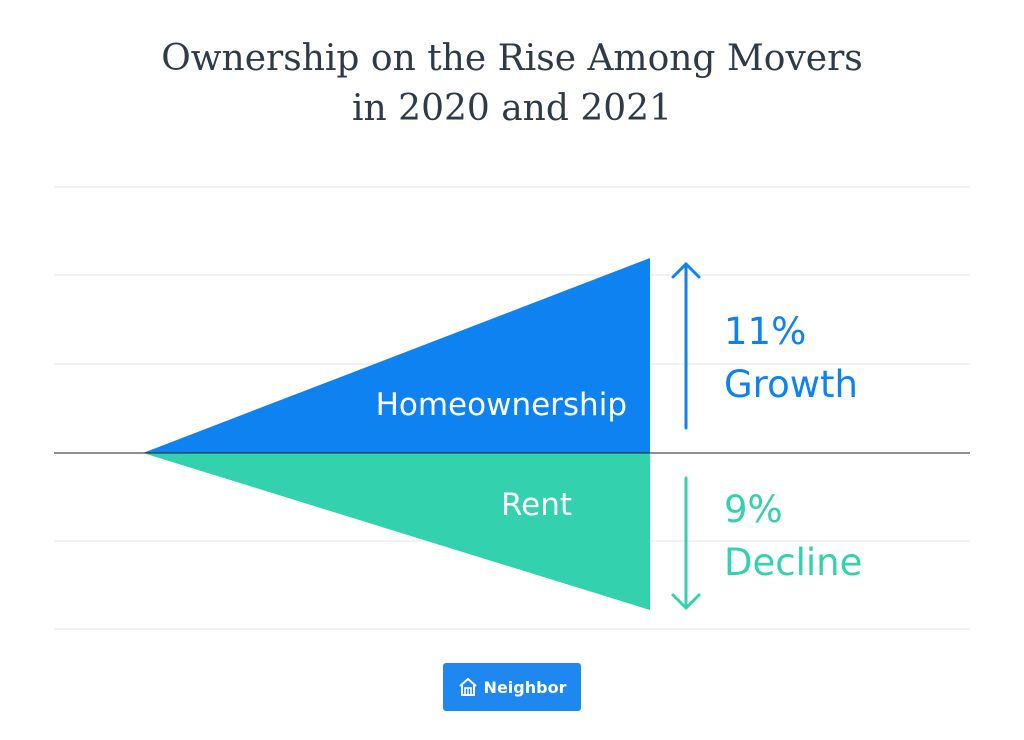  Describe the element at coordinates (512, 58) in the screenshot. I see `chart-title-line-1: Ownership on the Rise Among Movers` at that location.